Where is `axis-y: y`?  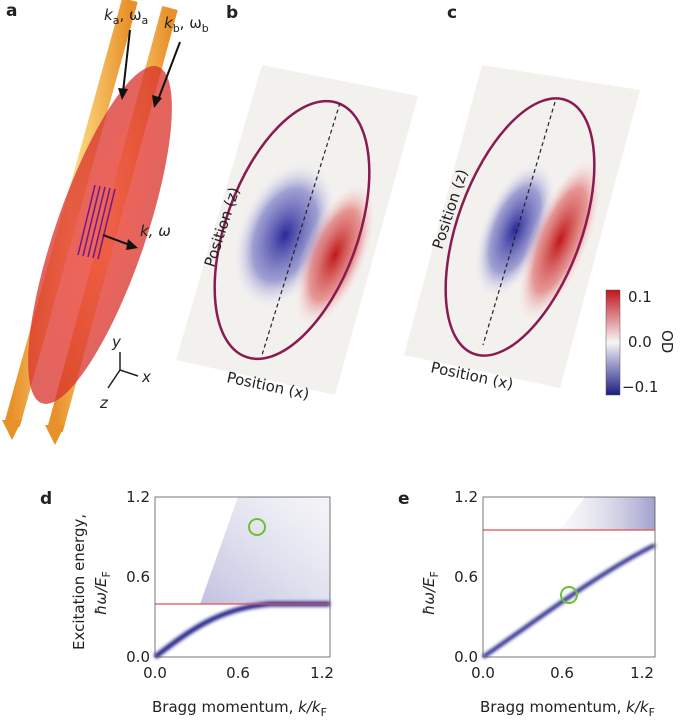 axis-y: y is located at coordinates (116, 342).